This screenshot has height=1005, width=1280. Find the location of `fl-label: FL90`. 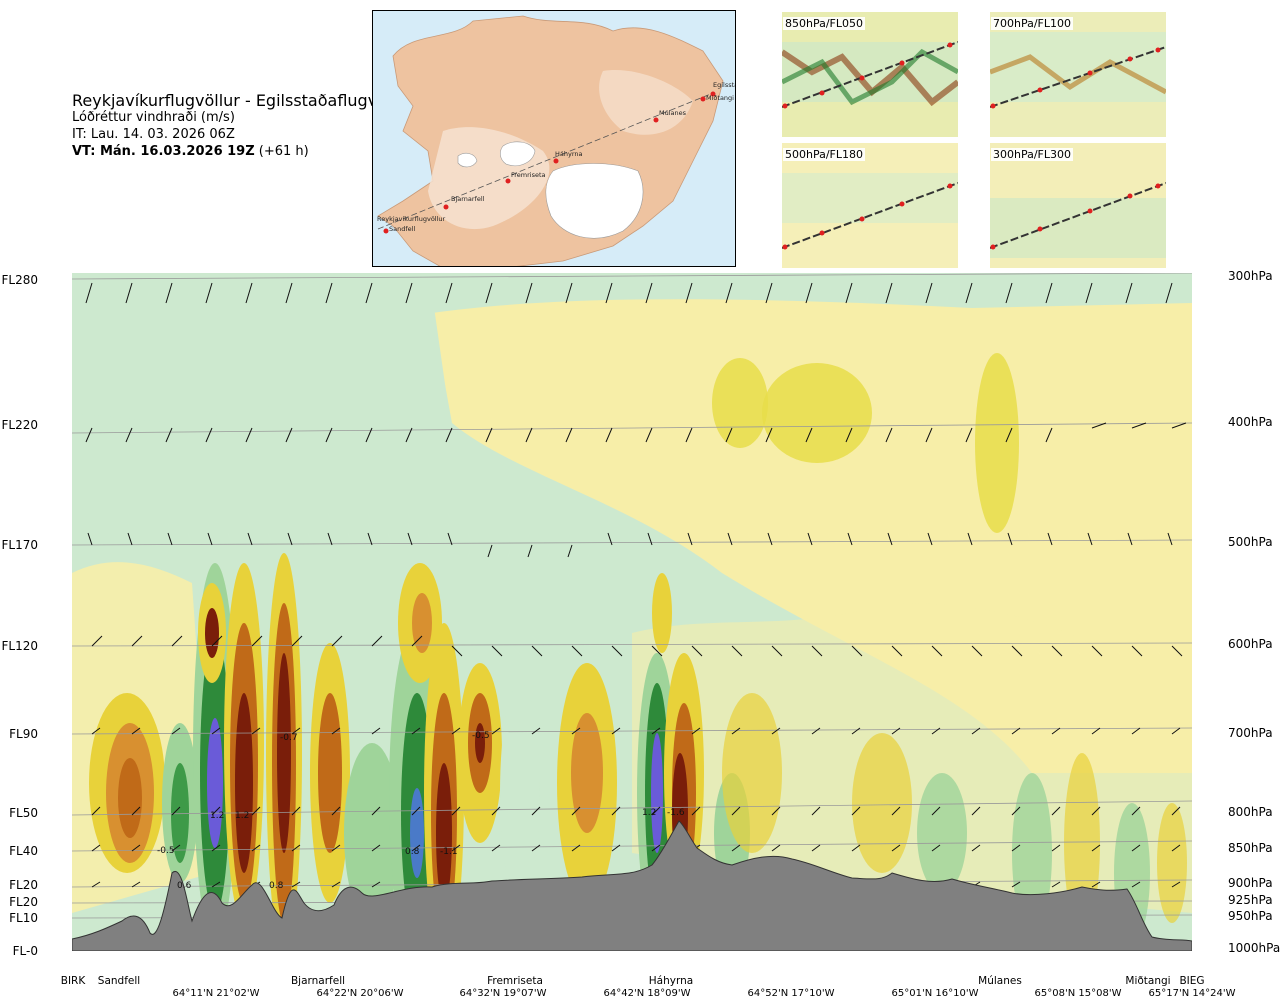

fl-label: FL90 is located at coordinates (23, 734).